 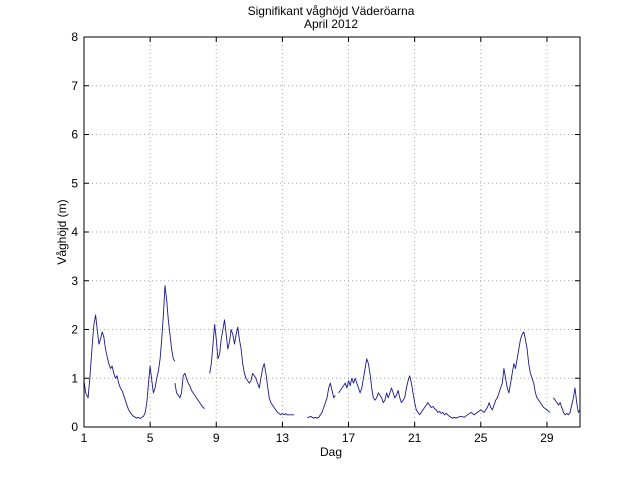 What do you see at coordinates (481, 438) in the screenshot?
I see `x-tick-label: 25` at bounding box center [481, 438].